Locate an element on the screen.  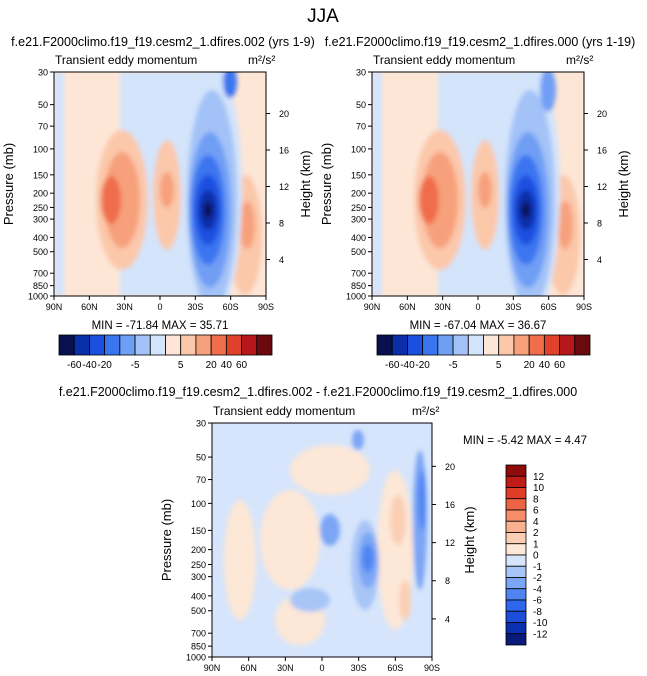
colorbar-label: 40 is located at coordinates (545, 365).